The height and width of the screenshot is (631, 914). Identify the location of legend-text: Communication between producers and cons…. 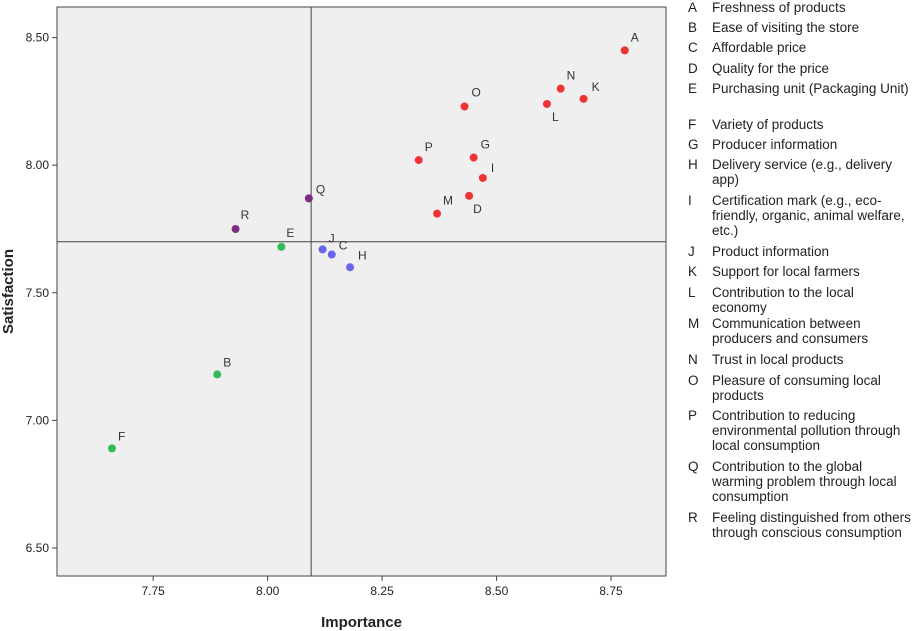
(790, 331).